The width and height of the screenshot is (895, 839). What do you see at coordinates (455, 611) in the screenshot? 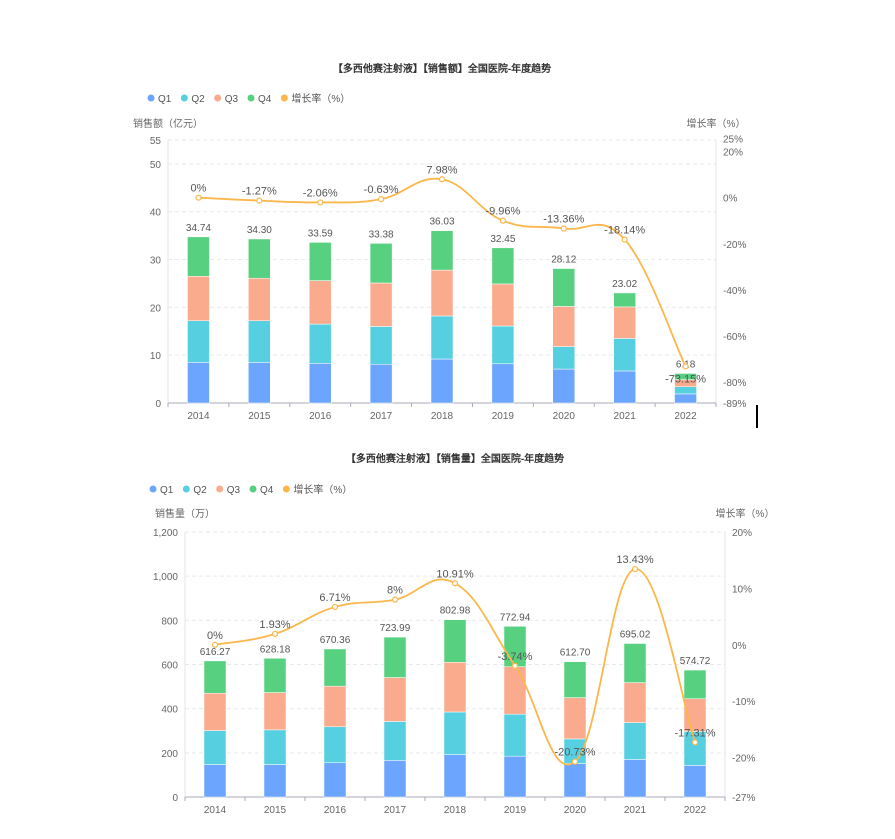
I see `bar-total-label: 802.98` at bounding box center [455, 611].